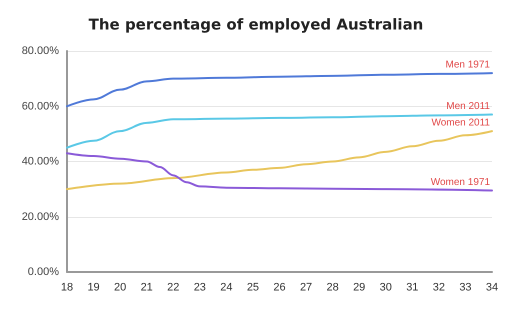  What do you see at coordinates (359, 288) in the screenshot?
I see `x-tick-label: 29` at bounding box center [359, 288].